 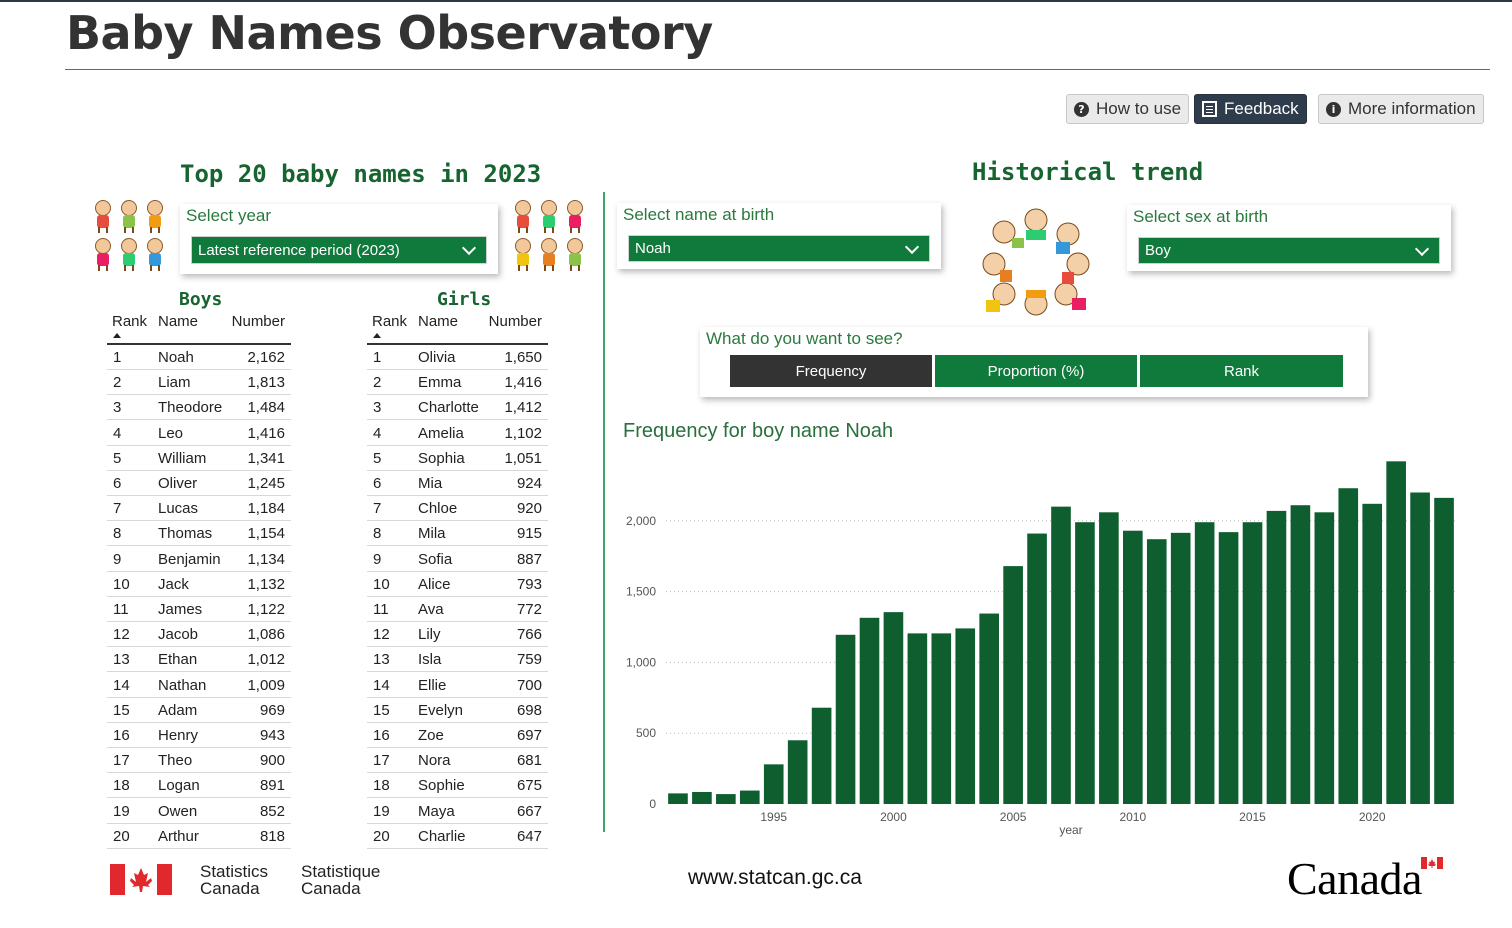 I want to click on rank-cell: 1, so click(x=117, y=357).